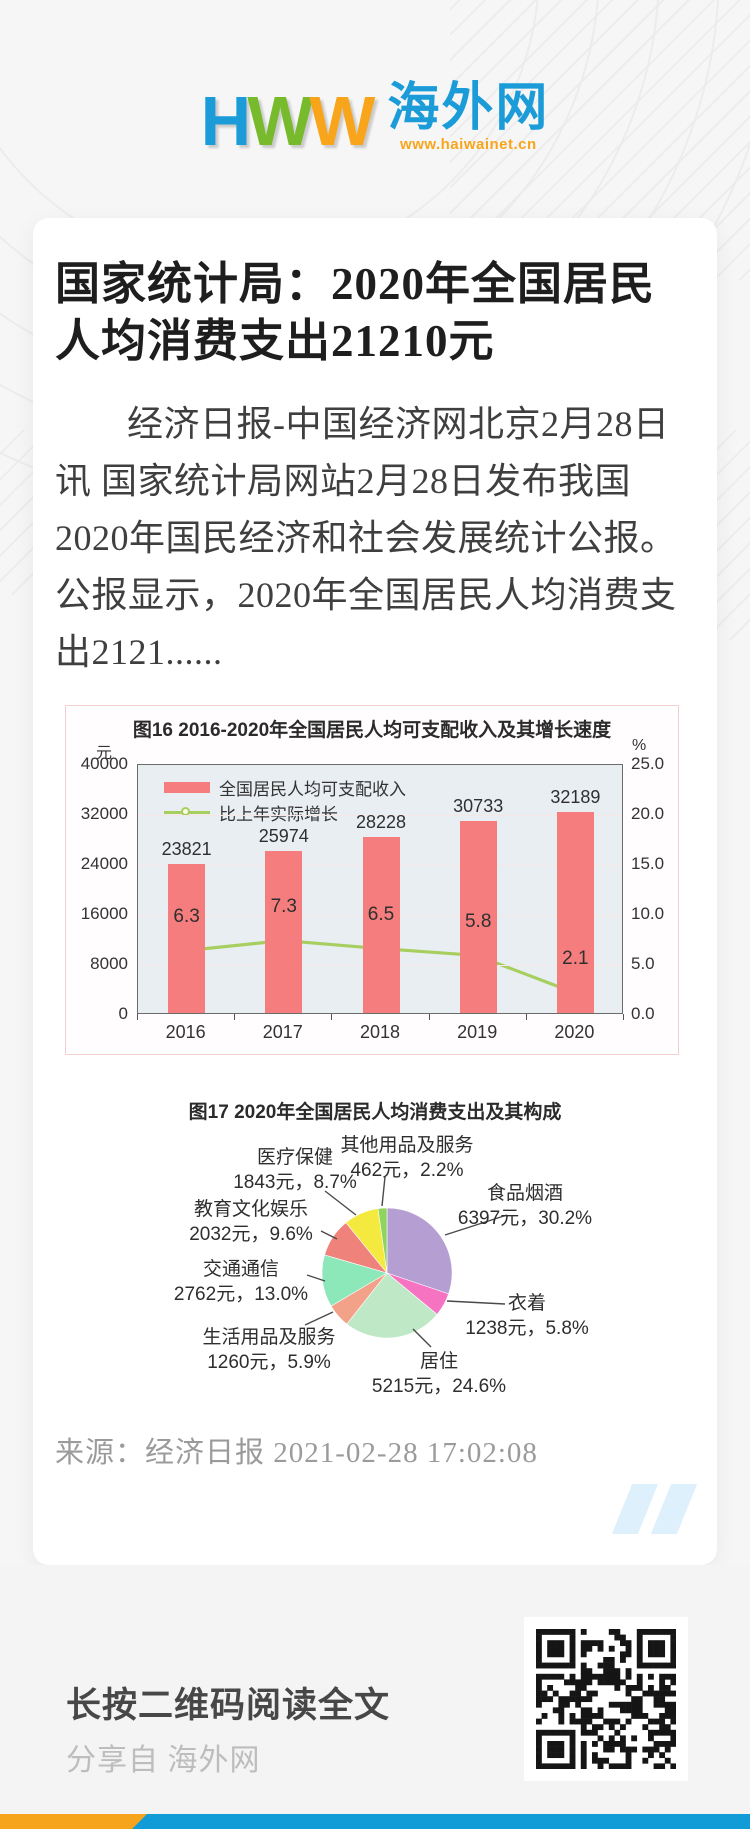 The image size is (750, 1829). I want to click on bar-value-label: 28228, so click(381, 821).